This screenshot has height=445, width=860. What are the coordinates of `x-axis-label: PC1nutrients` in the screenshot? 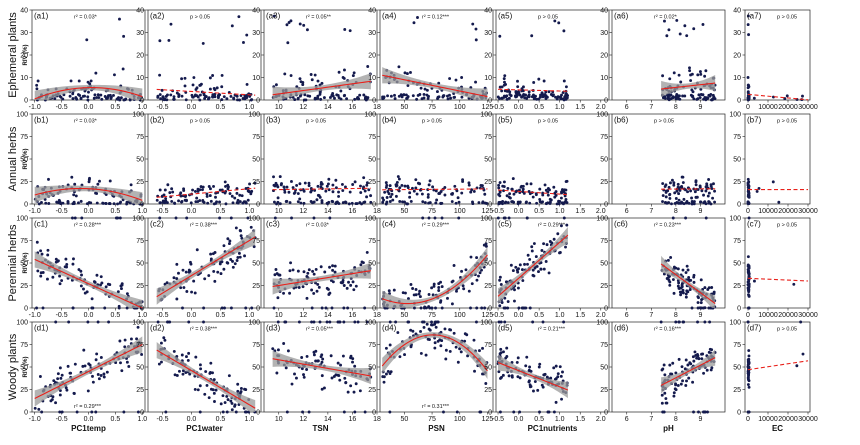 It's located at (553, 428).